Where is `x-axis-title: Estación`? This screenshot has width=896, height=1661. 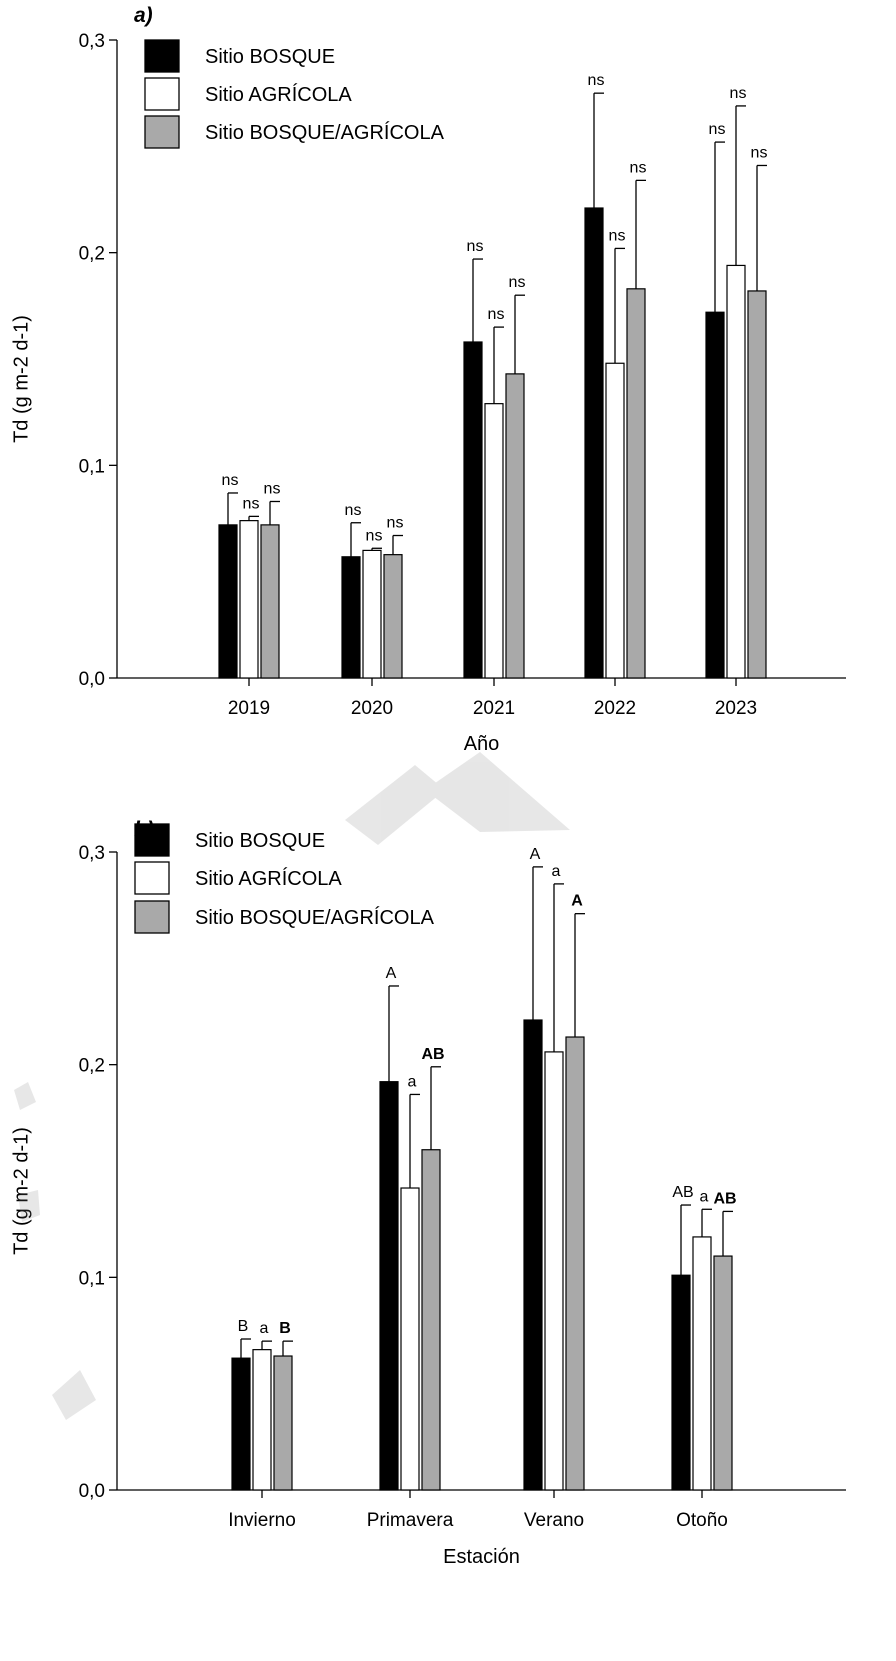
x-axis-title: Estación is located at coordinates (481, 1557).